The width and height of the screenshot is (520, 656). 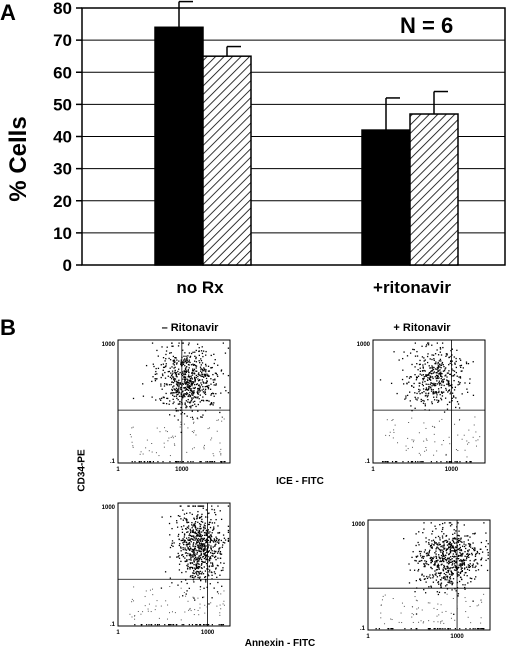 What do you see at coordinates (422, 328) in the screenshot?
I see `col-label-plus-ritonavir: + Ritonavir` at bounding box center [422, 328].